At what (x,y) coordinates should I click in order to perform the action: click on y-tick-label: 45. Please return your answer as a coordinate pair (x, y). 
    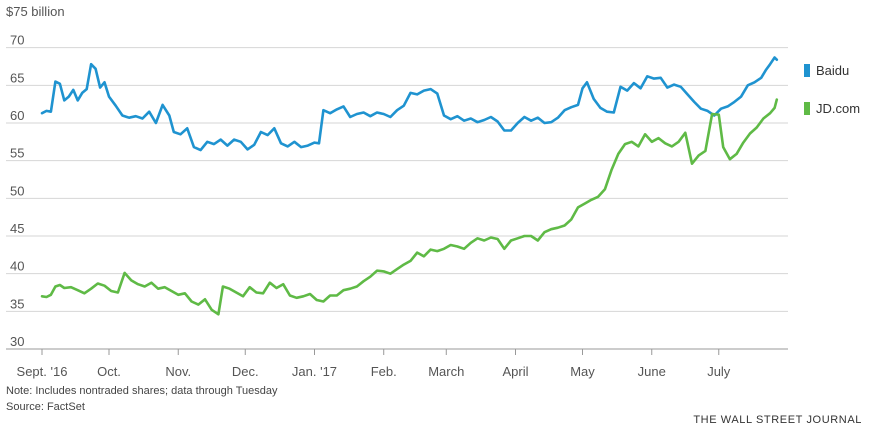
    Looking at the image, I should click on (17, 228).